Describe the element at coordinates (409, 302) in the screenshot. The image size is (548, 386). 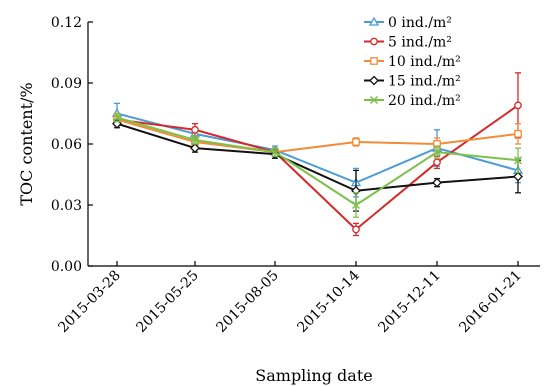
I see `x-tick-label: 2015-12-11` at that location.